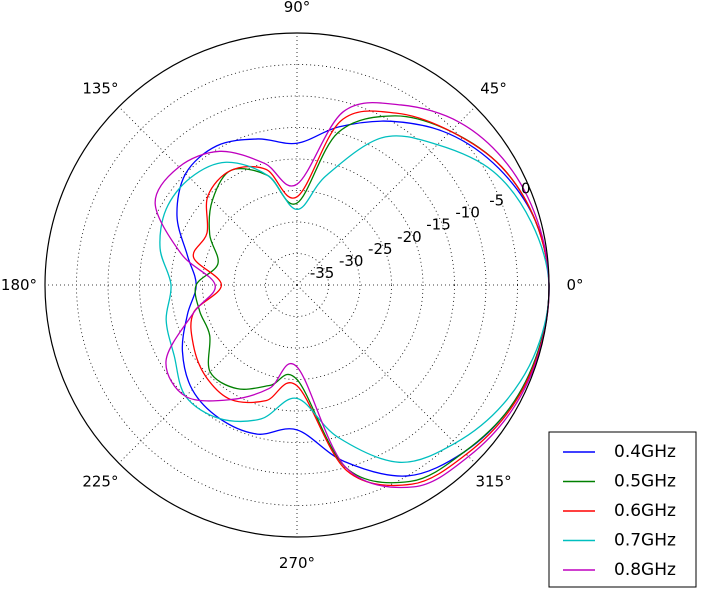 The image size is (701, 591). What do you see at coordinates (645, 541) in the screenshot?
I see `legend-label: 0.7GHz` at bounding box center [645, 541].